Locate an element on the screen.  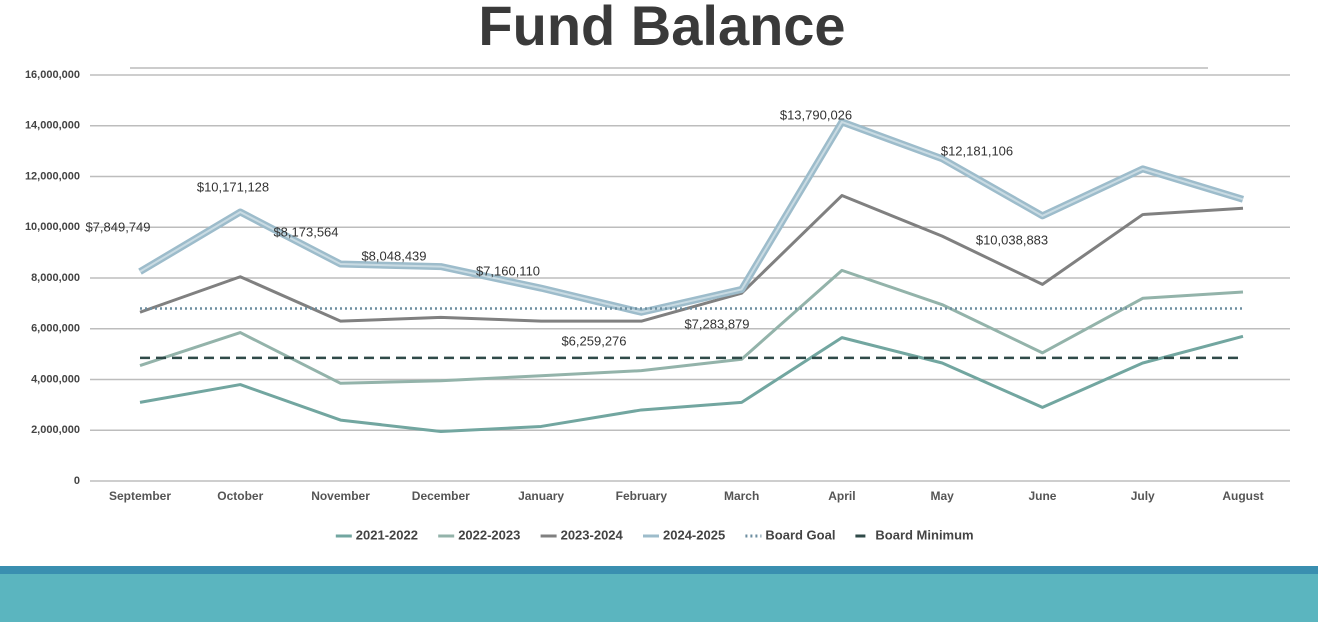
y-tick-label: 10,000,000 is located at coordinates (52, 227).